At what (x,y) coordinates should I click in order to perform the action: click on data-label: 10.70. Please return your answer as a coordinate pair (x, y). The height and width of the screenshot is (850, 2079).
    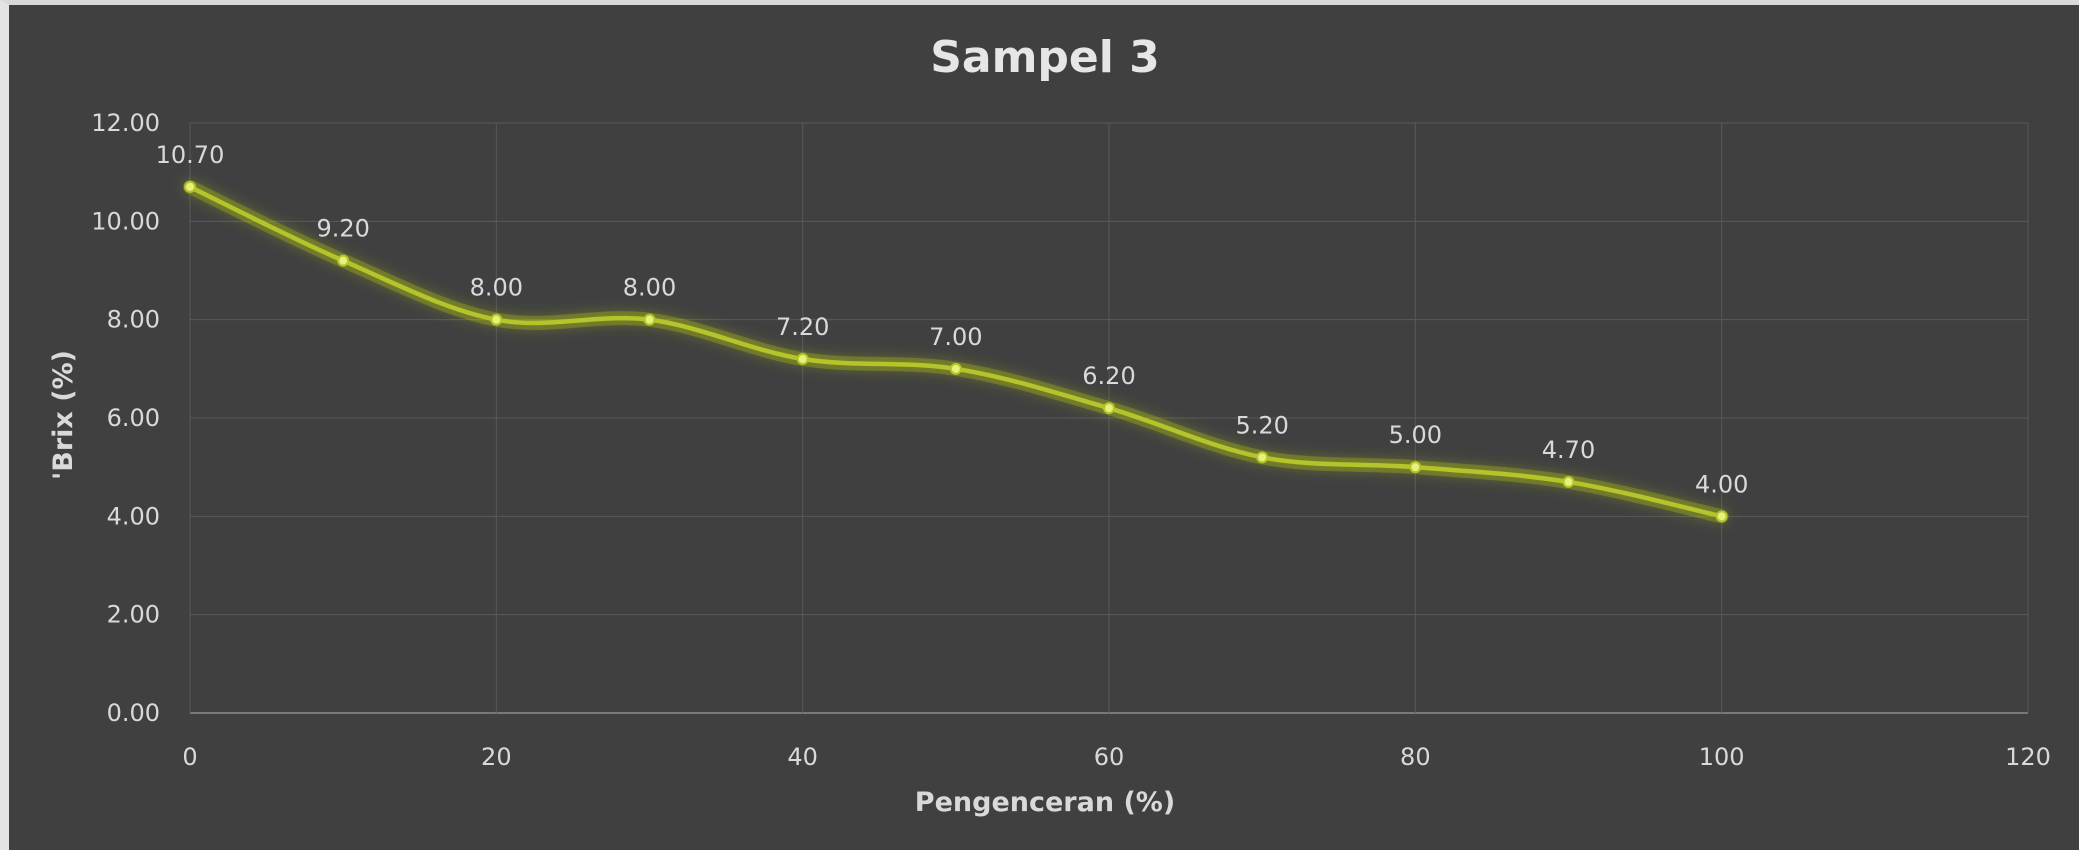
    Looking at the image, I should click on (190, 155).